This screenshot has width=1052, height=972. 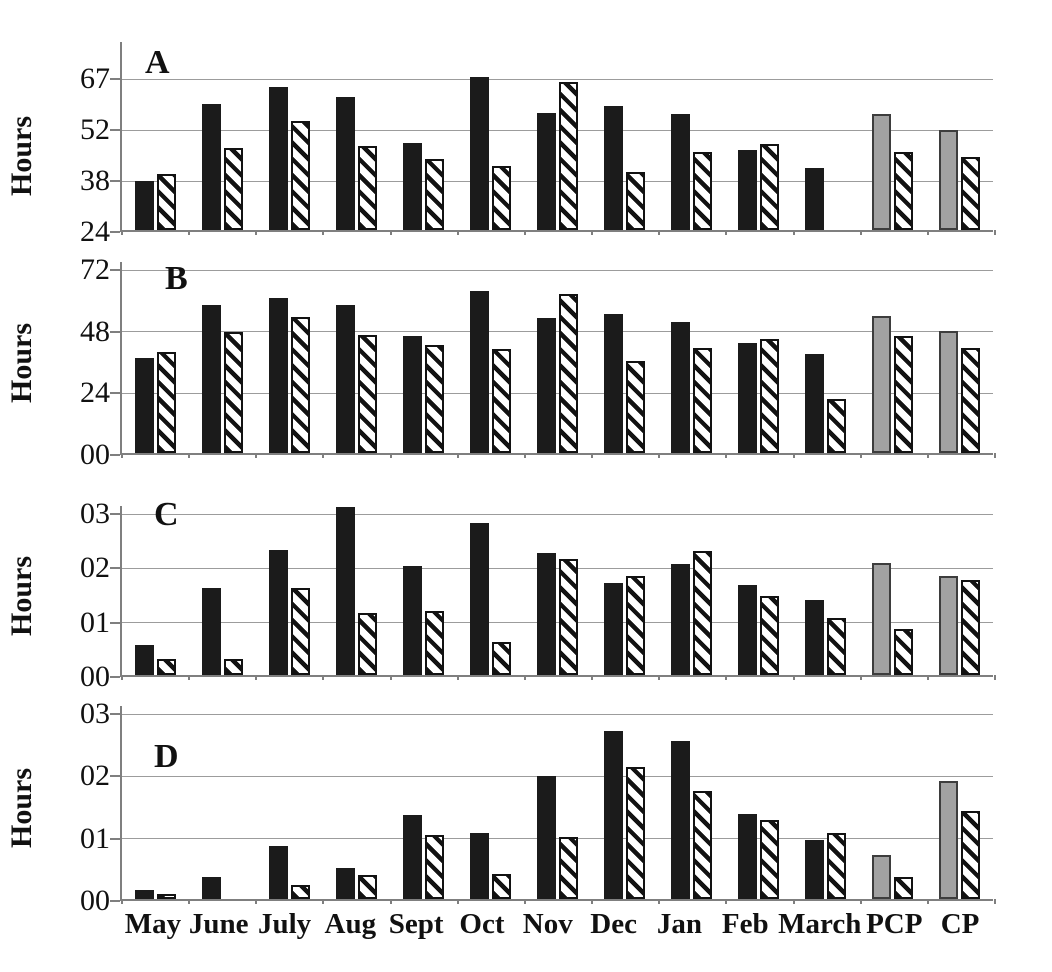 What do you see at coordinates (881, 172) in the screenshot?
I see `panel-a-bar-solid-pcp` at bounding box center [881, 172].